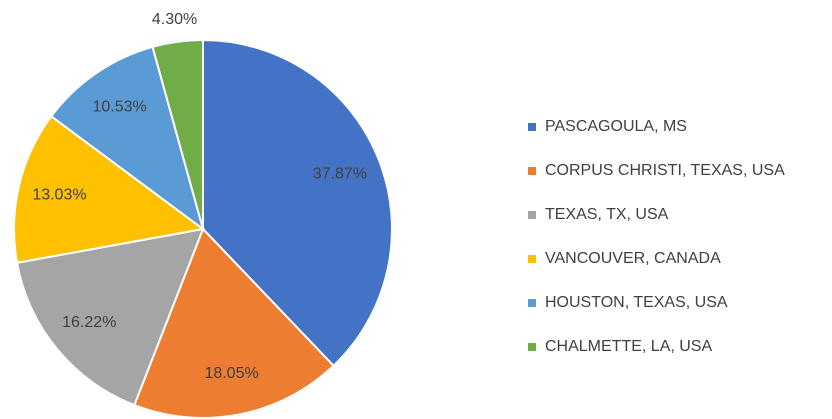 The width and height of the screenshot is (832, 419). Describe the element at coordinates (616, 126) in the screenshot. I see `legend-label: PASCAGOULA, MS` at that location.